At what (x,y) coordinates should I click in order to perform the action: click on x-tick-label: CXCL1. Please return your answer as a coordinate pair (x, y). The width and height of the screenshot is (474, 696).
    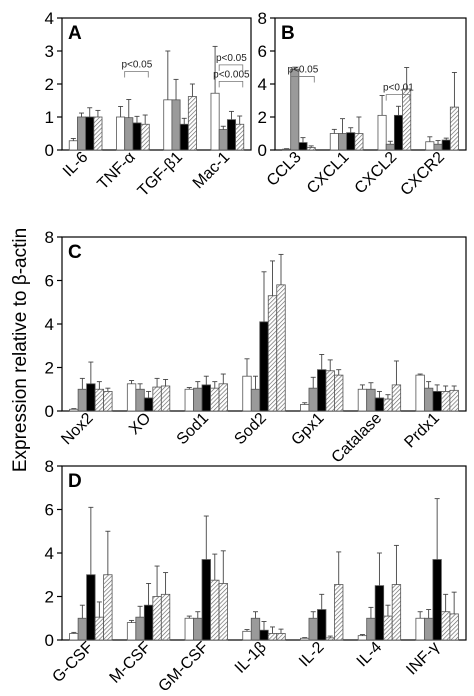
    Looking at the image, I should click on (328, 173).